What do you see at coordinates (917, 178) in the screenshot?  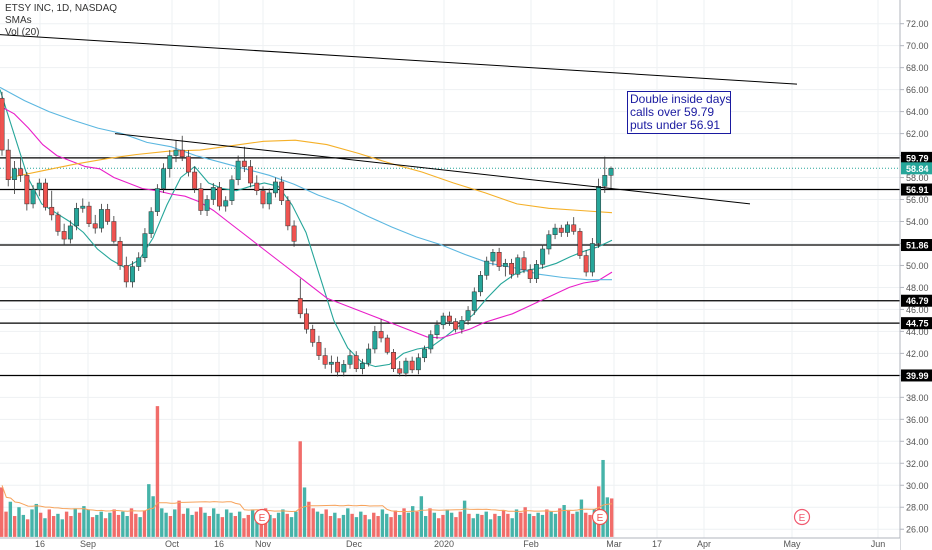 I see `price-tick-label: 58.00` at bounding box center [917, 178].